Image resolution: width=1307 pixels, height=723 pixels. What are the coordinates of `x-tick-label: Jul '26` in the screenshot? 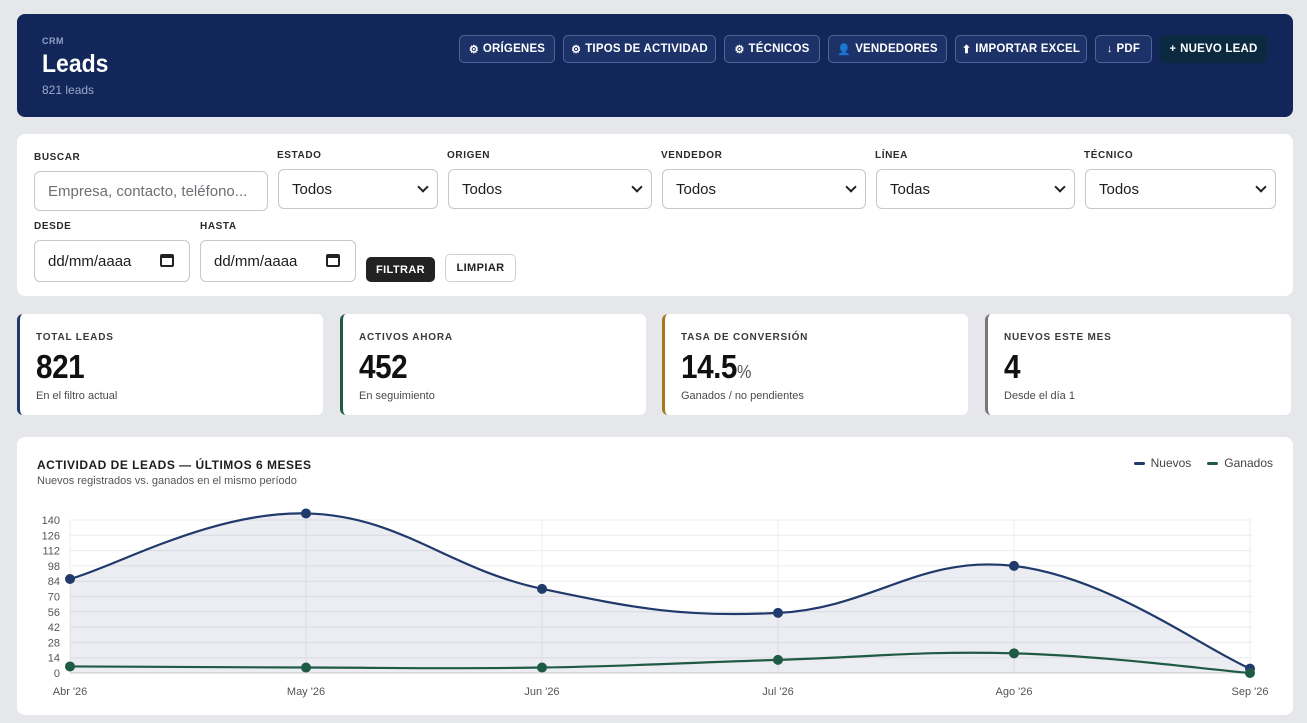 It's located at (777, 692).